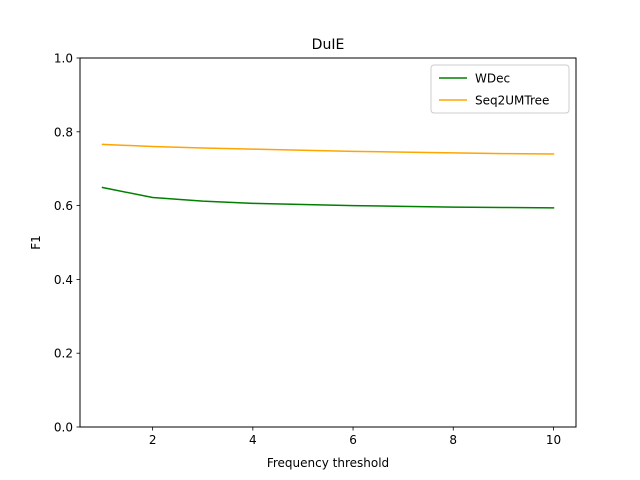 This screenshot has height=480, width=640. Describe the element at coordinates (328, 463) in the screenshot. I see `x-axis-label: Frequency threshold` at that location.